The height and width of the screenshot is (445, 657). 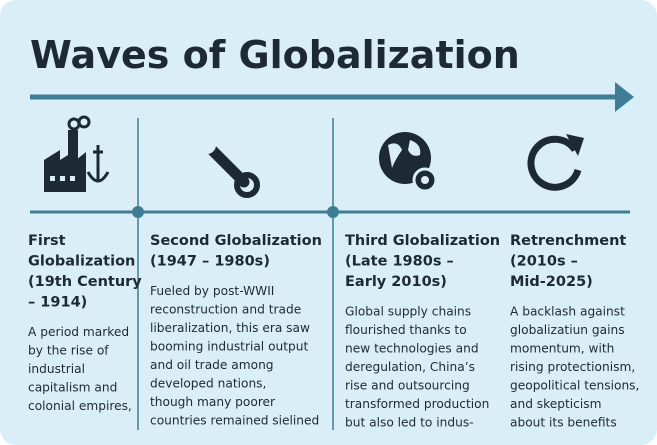 I want to click on column-body: but also led to indus-, so click(x=409, y=423).